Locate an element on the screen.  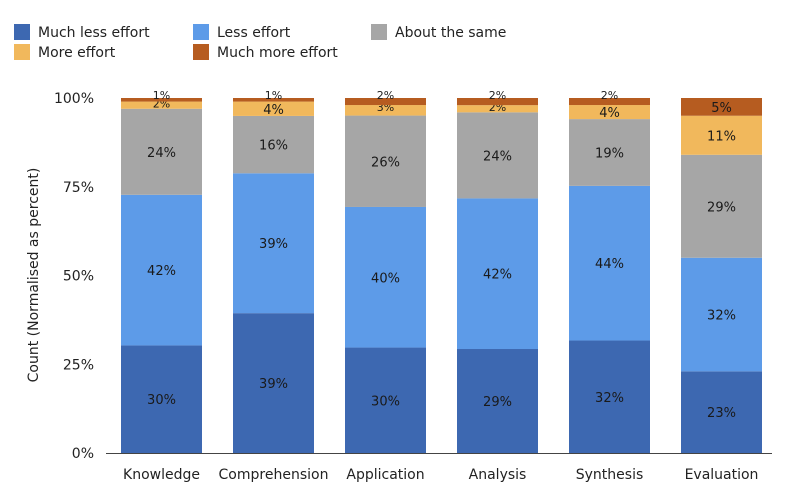
bar-segment-knowledge-much-less-effort is located at coordinates (161, 399).